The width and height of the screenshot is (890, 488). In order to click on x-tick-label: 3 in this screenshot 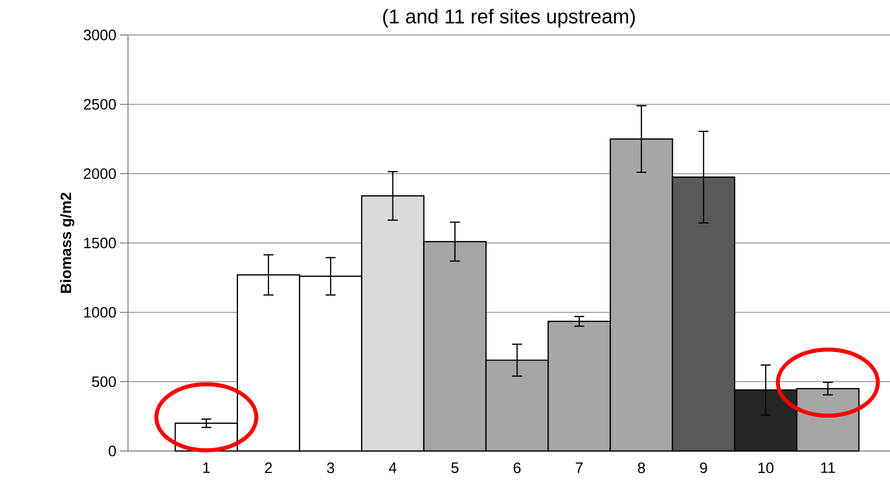, I will do `click(330, 468)`.